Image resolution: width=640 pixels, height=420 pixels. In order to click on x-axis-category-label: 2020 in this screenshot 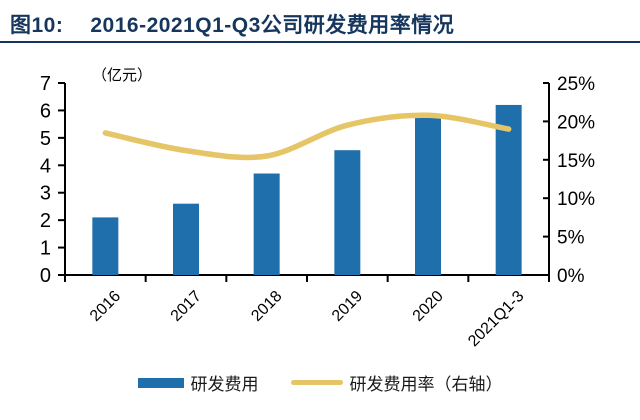, I will do `click(428, 306)`.